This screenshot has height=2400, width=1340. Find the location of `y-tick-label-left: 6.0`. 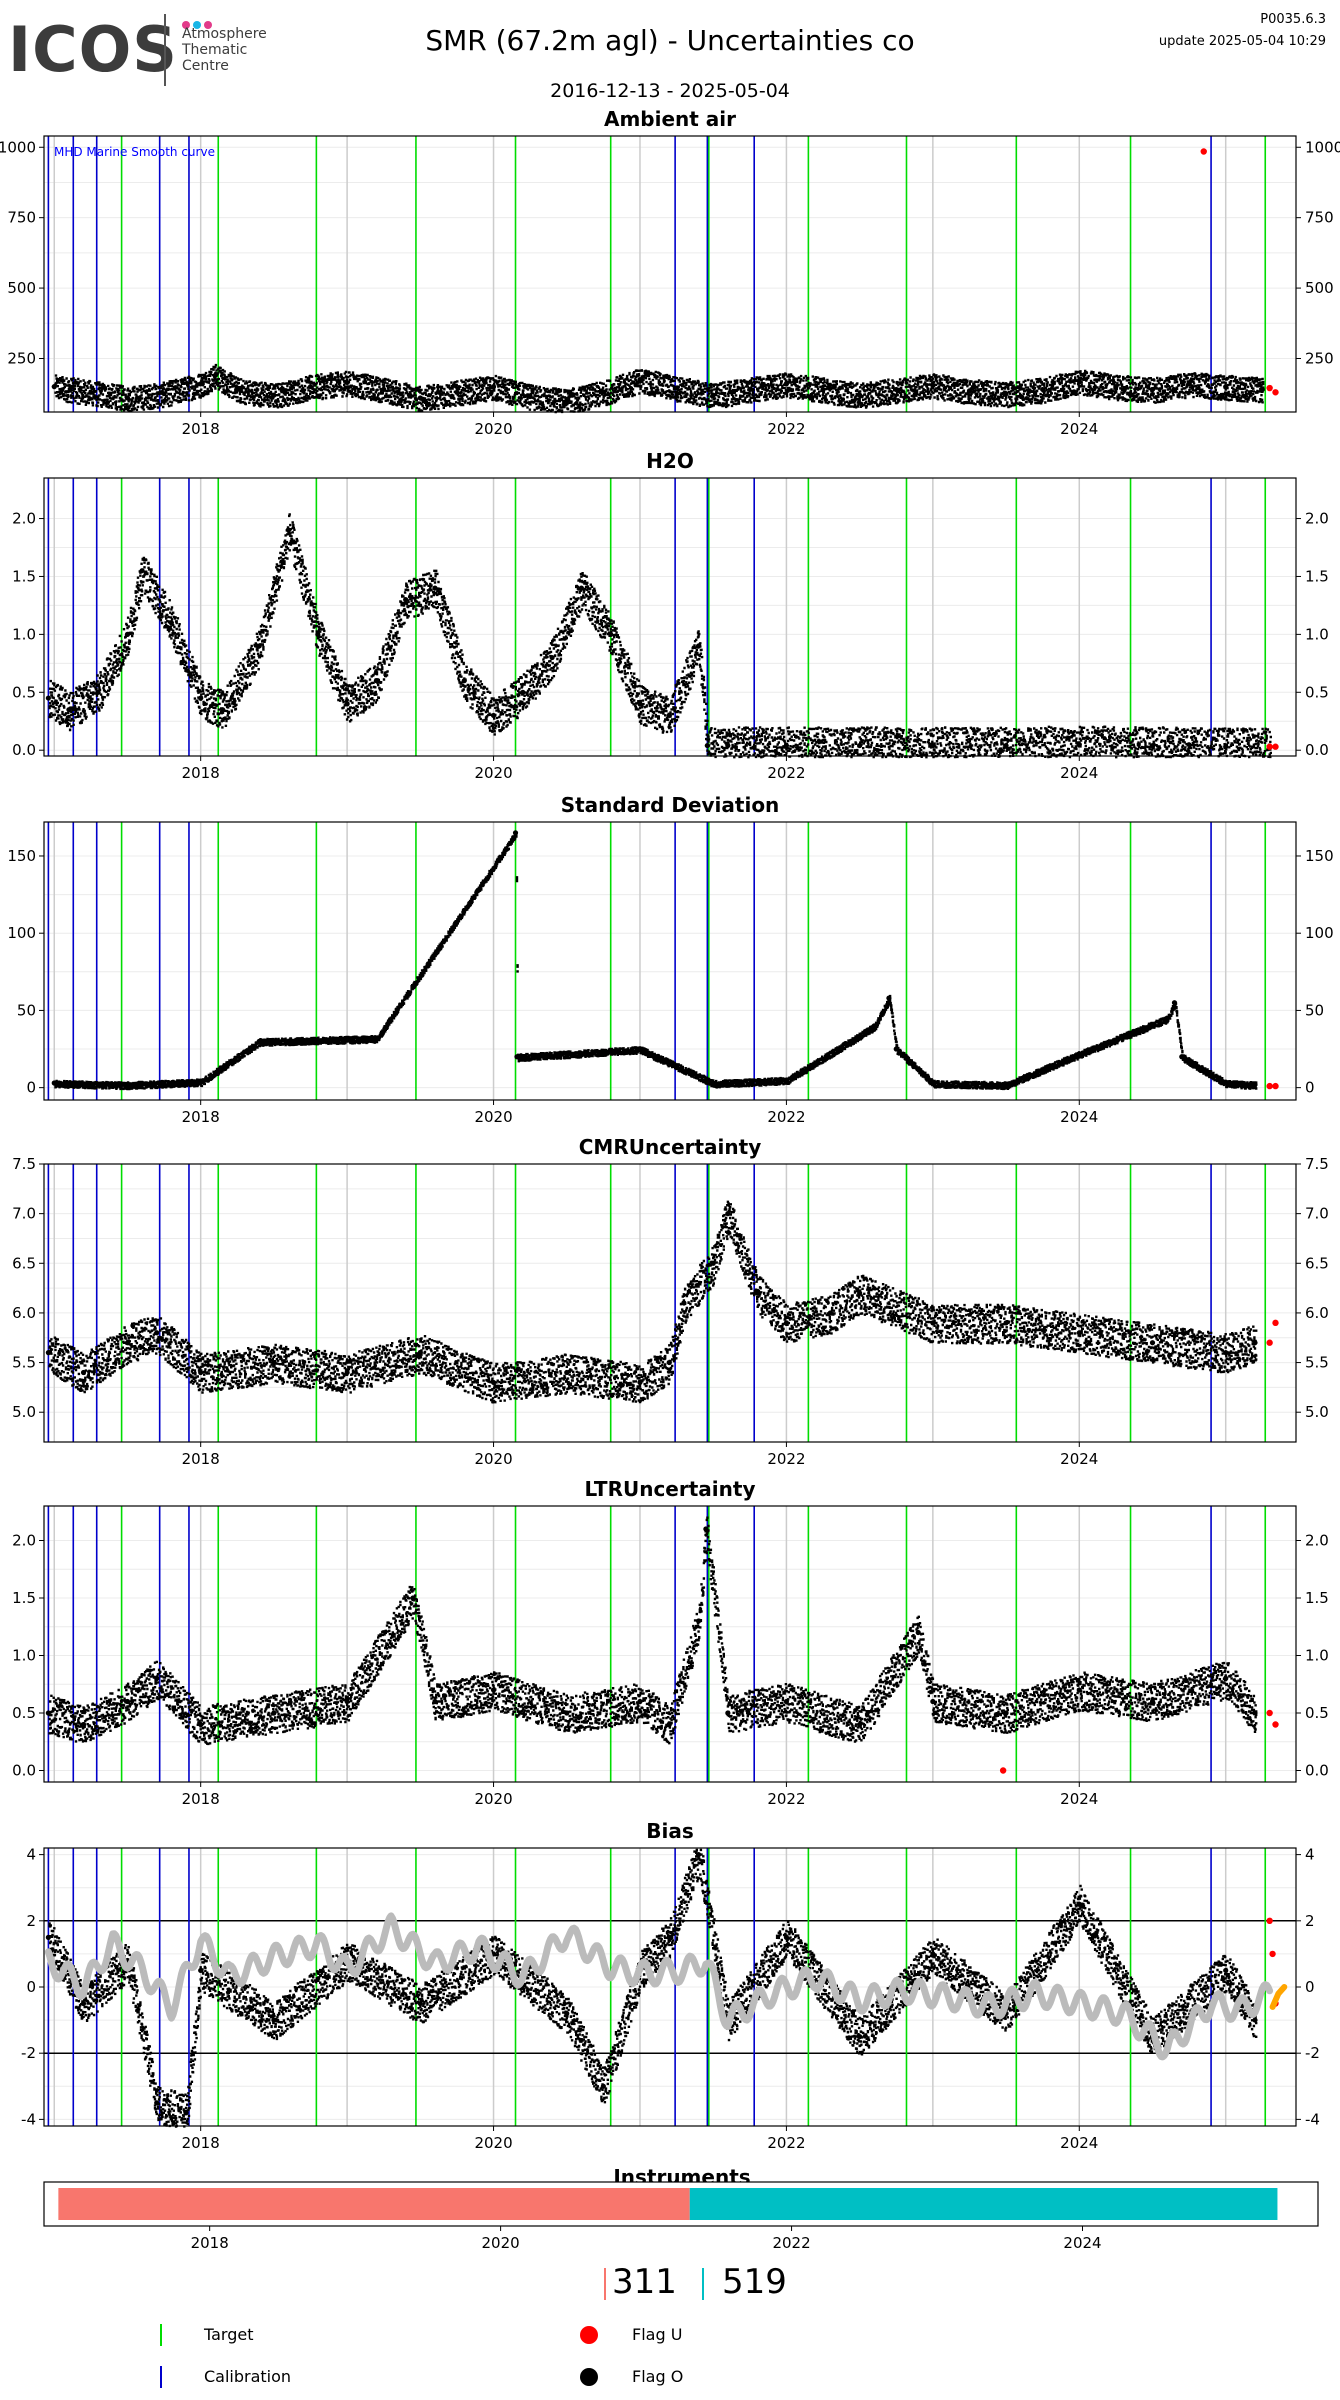

y-tick-label-left: 6.0 is located at coordinates (24, 1313).